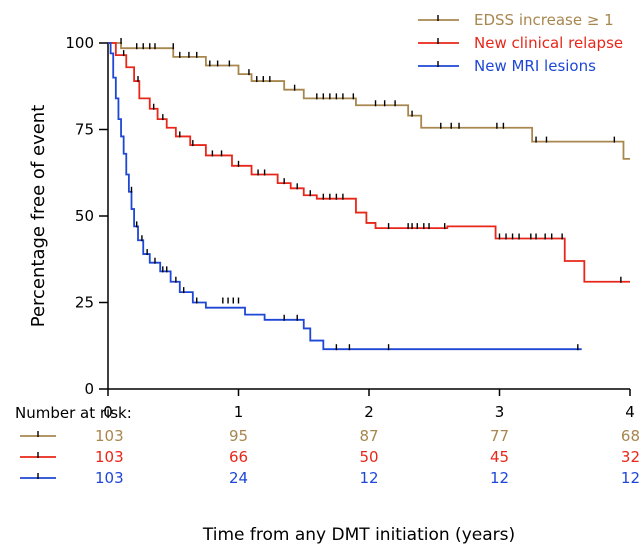 The image size is (642, 551). What do you see at coordinates (369, 412) in the screenshot?
I see `x-tick-label: 2` at bounding box center [369, 412].